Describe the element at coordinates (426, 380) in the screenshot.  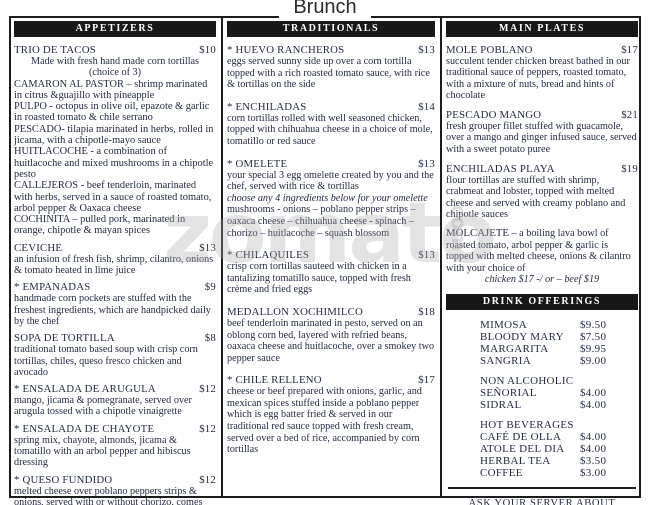
I see `item-price: $17` at that location.